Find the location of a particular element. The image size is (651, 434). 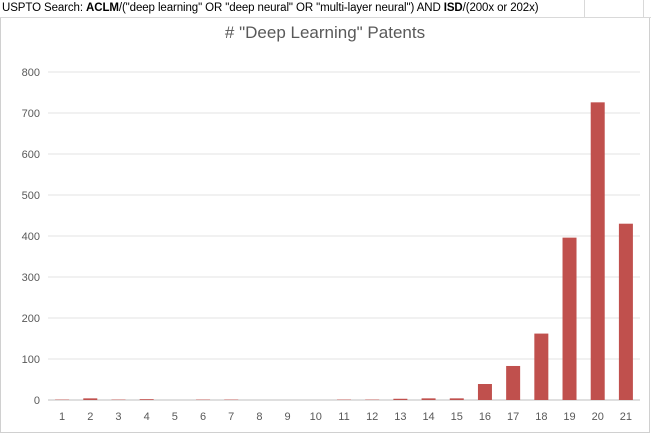

query-field-aclm: ACLM is located at coordinates (102, 8).